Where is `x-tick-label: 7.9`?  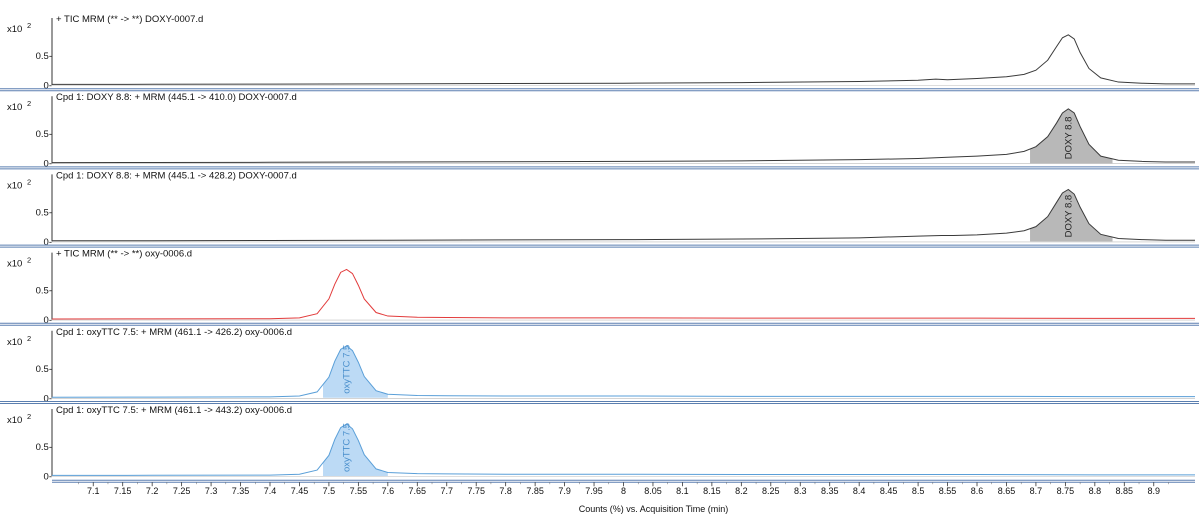 x-tick-label: 7.9 is located at coordinates (564, 491).